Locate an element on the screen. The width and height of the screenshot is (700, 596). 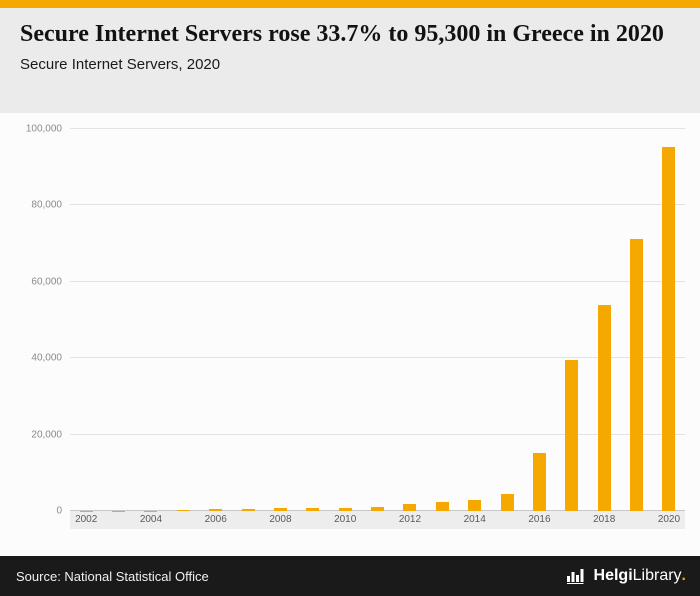
bar-2013 is located at coordinates (442, 506).